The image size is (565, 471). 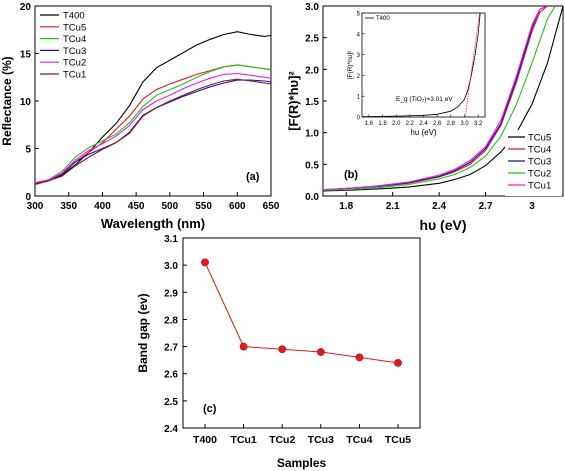 What do you see at coordinates (171, 239) in the screenshot?
I see `panel-c-ytick-label: 3.1` at bounding box center [171, 239].